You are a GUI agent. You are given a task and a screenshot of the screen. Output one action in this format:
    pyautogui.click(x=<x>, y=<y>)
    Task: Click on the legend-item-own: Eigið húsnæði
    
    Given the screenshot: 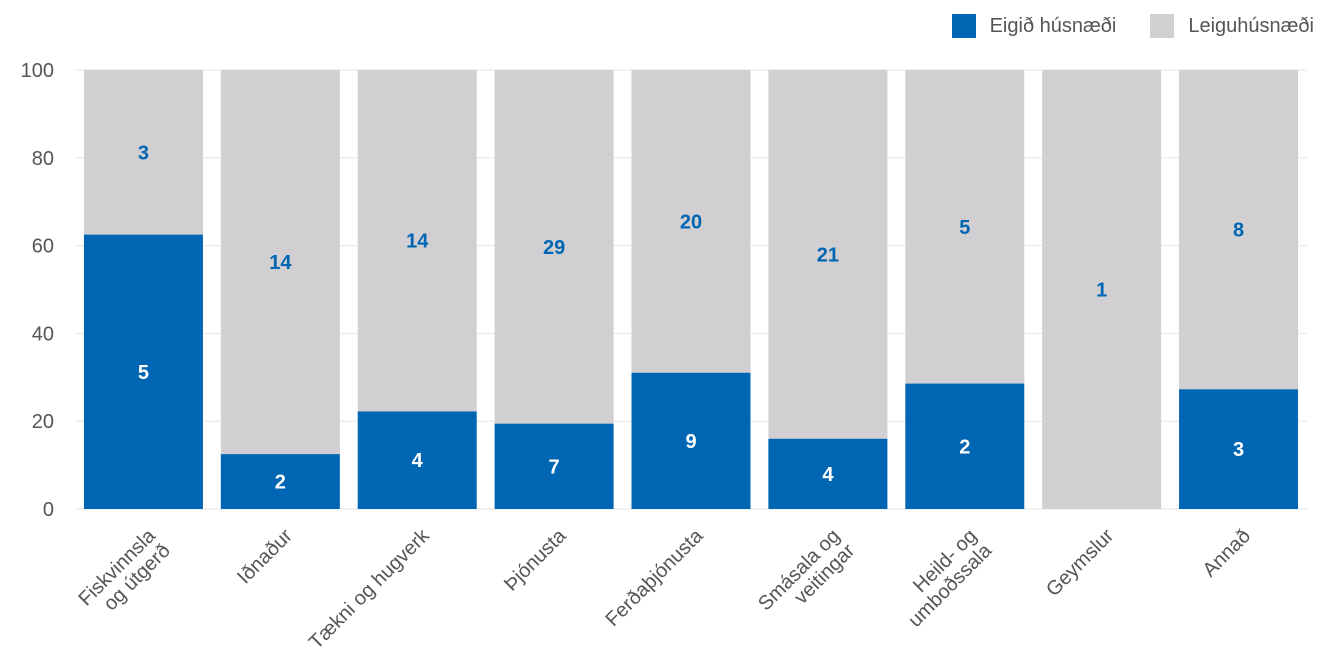 What is the action you would take?
    pyautogui.click(x=1034, y=26)
    